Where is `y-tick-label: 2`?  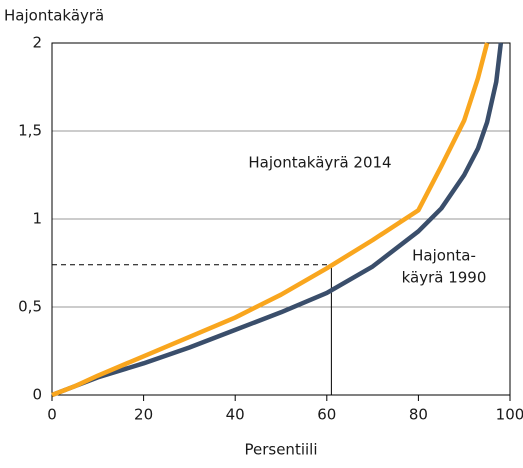 y-tick-label: 2 is located at coordinates (37, 43).